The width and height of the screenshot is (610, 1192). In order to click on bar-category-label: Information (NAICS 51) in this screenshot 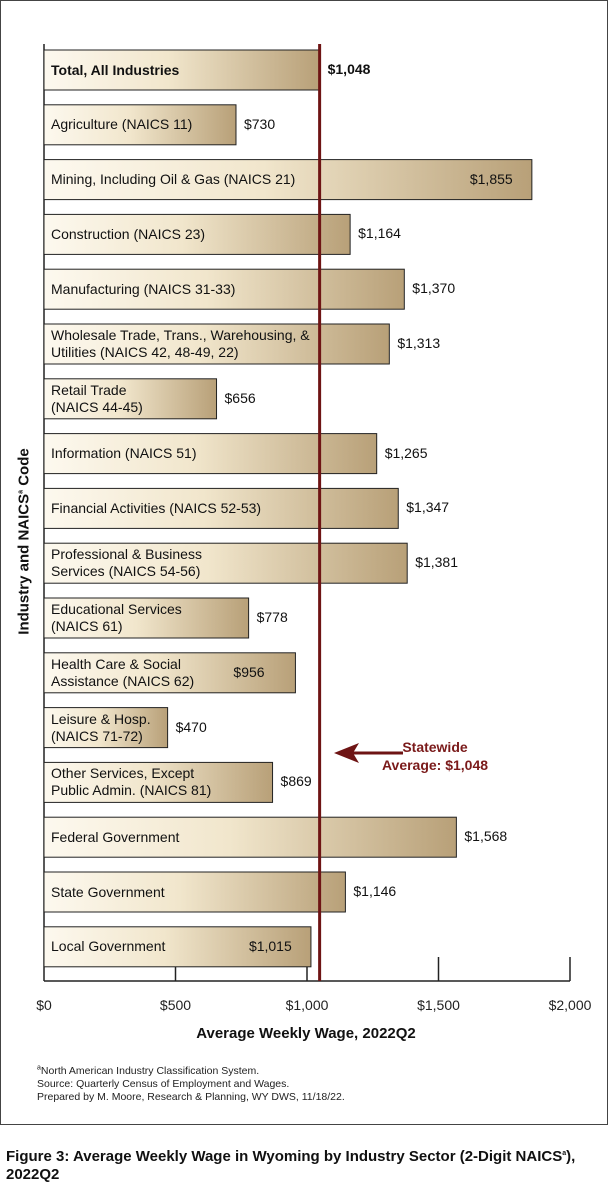, I will do `click(124, 453)`.